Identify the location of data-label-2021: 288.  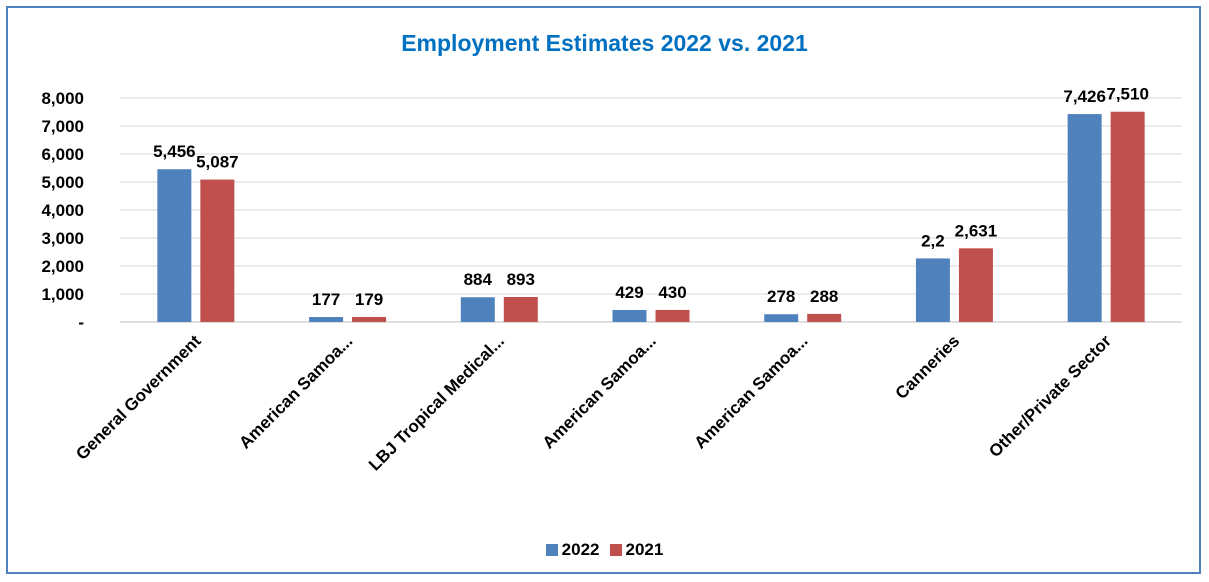
(824, 296).